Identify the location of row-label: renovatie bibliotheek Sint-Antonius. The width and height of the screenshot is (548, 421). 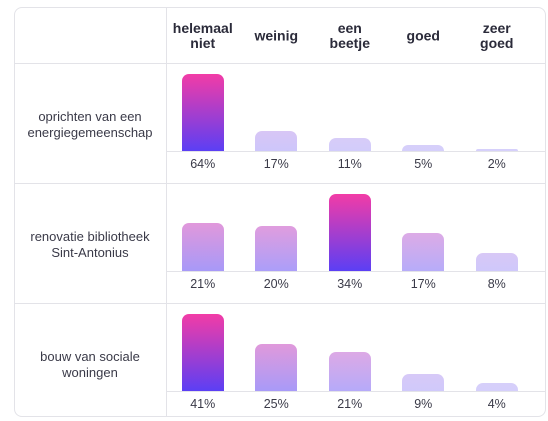
(90, 244).